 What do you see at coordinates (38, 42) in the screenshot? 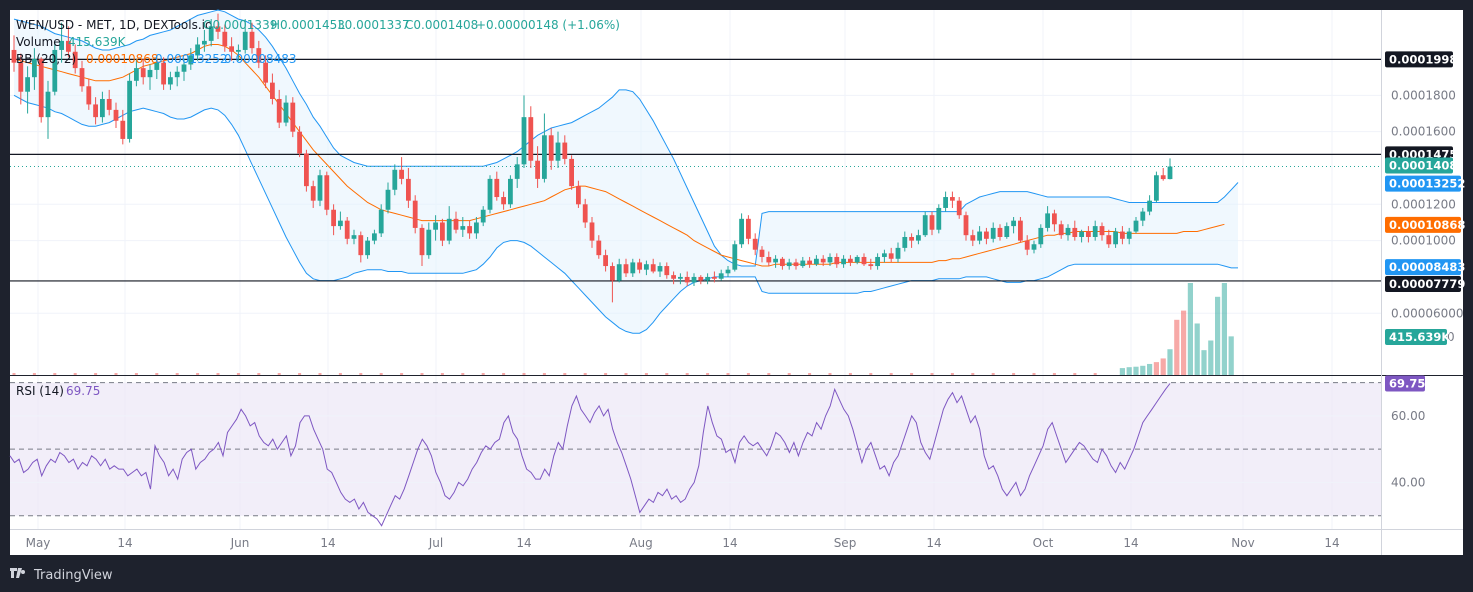
I see `volume-legend-label: Volume` at bounding box center [38, 42].